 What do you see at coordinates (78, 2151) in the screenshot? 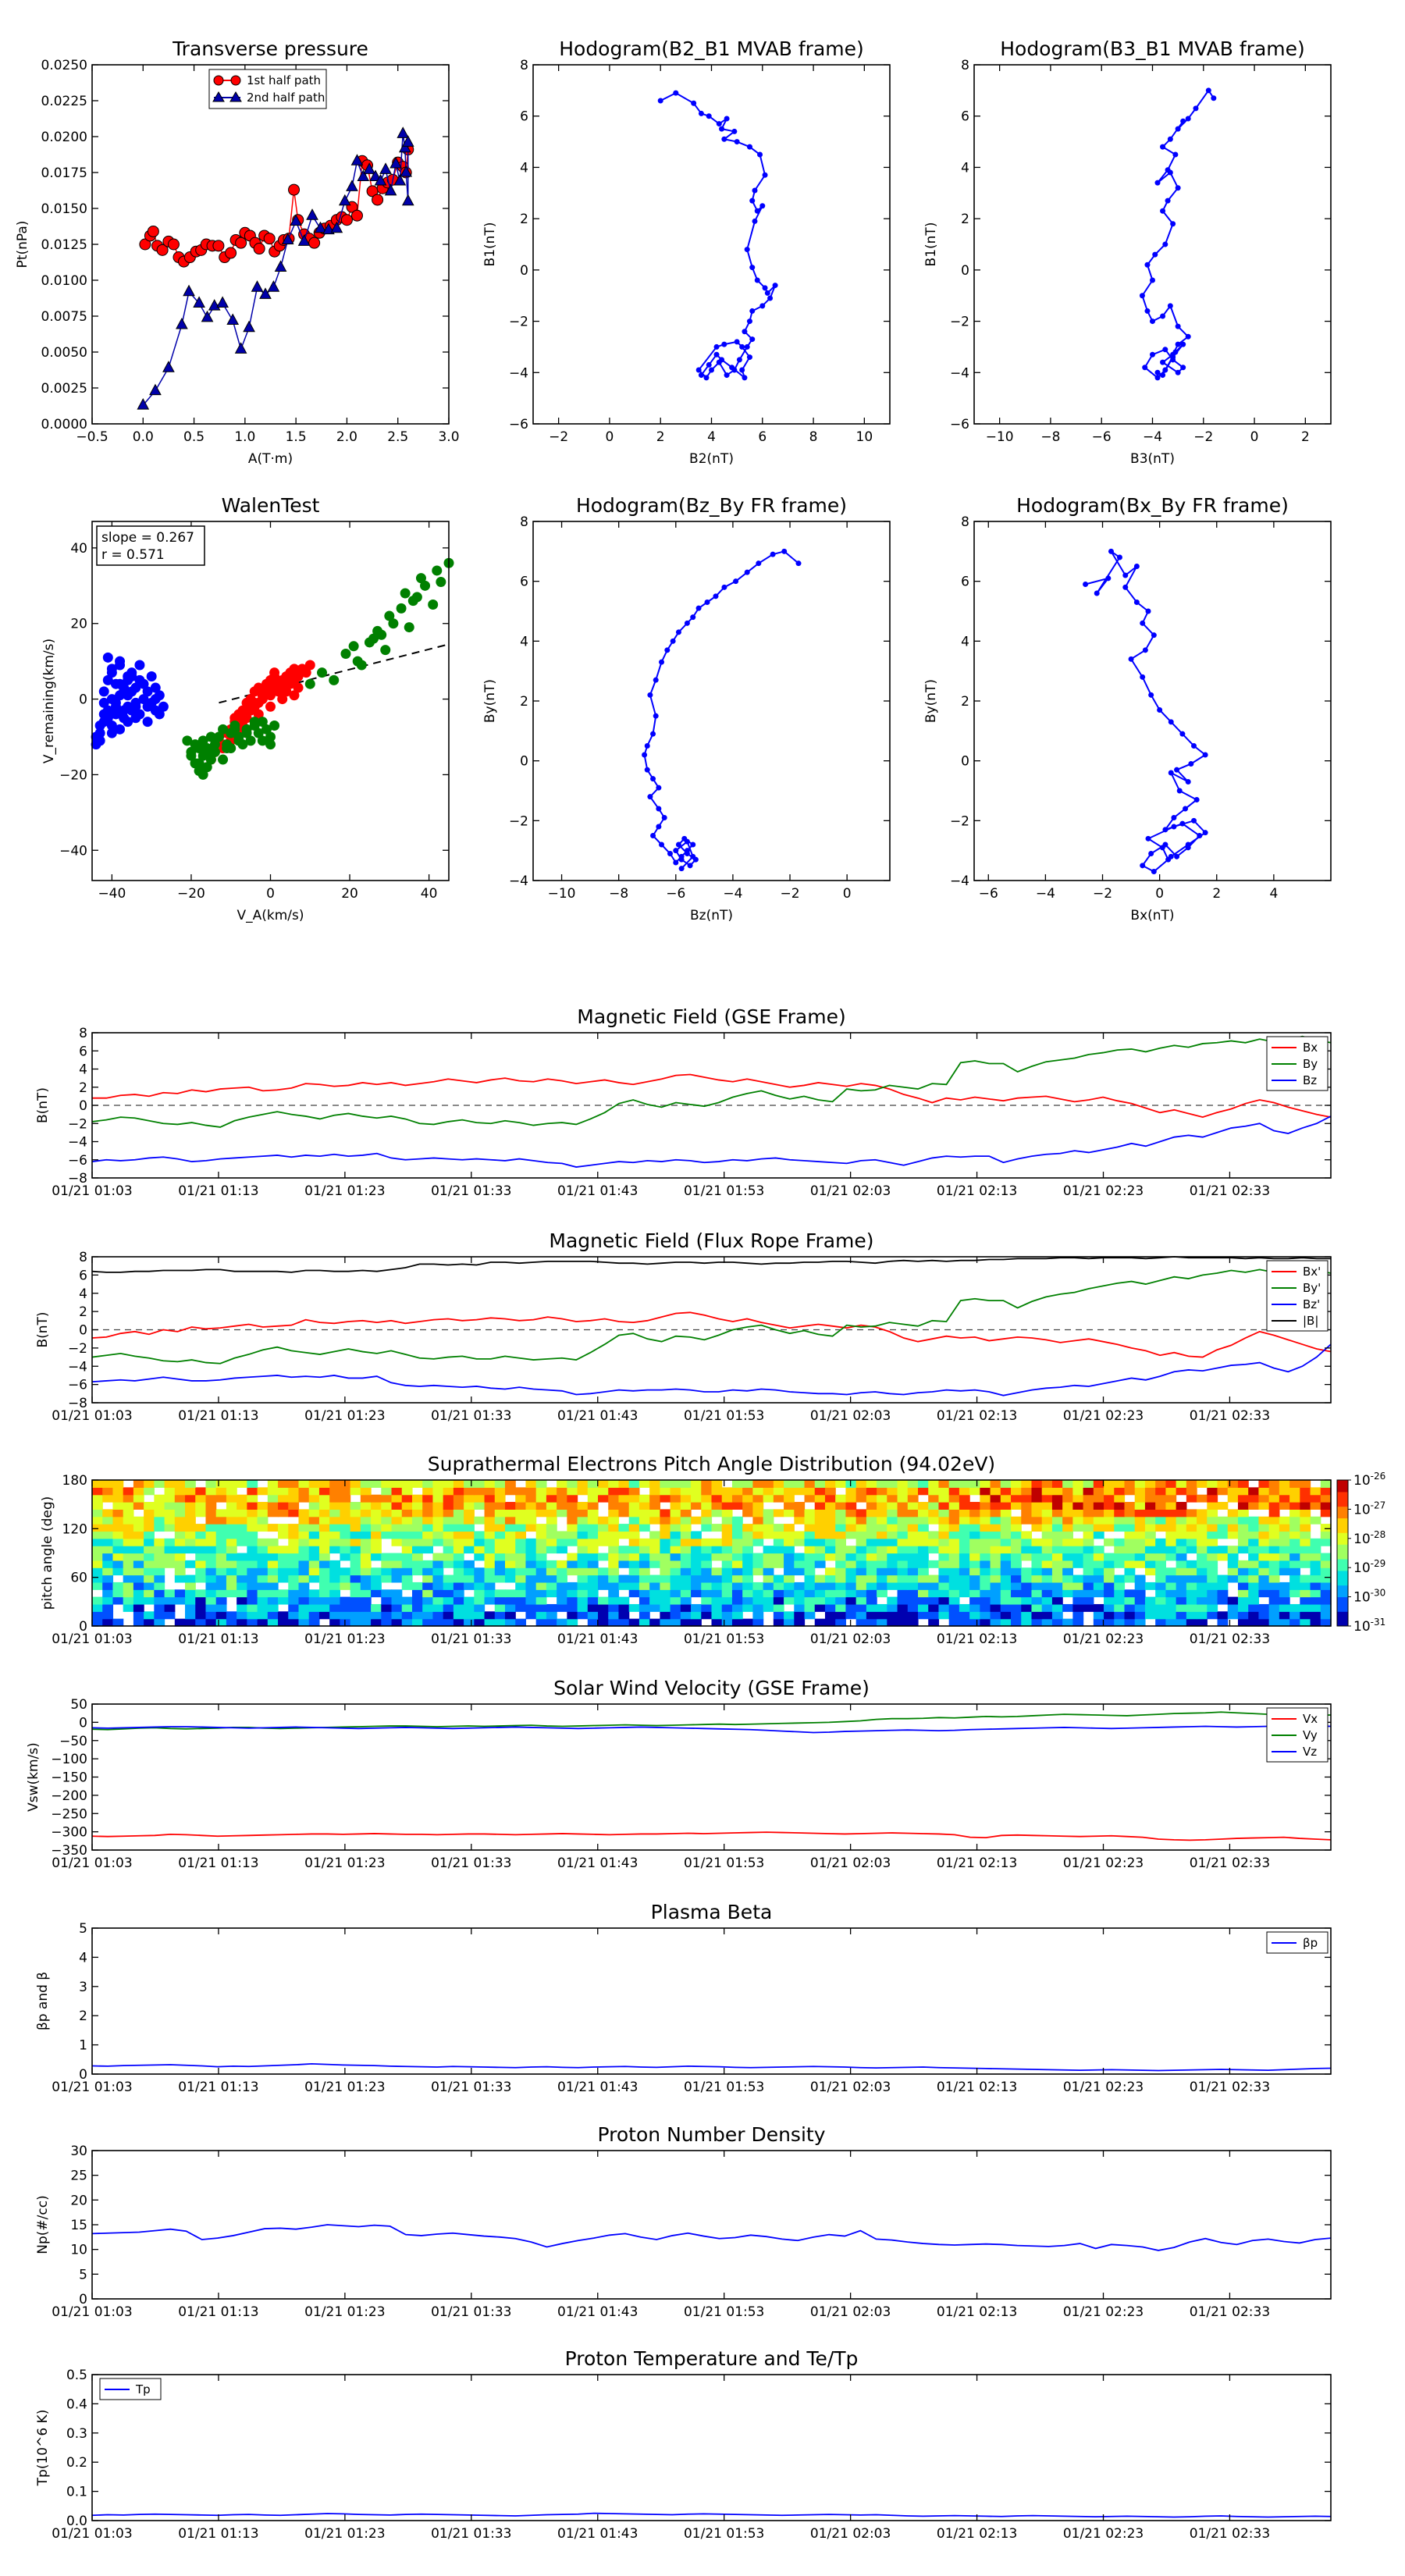
I see `y-tick-label: 30` at bounding box center [78, 2151].